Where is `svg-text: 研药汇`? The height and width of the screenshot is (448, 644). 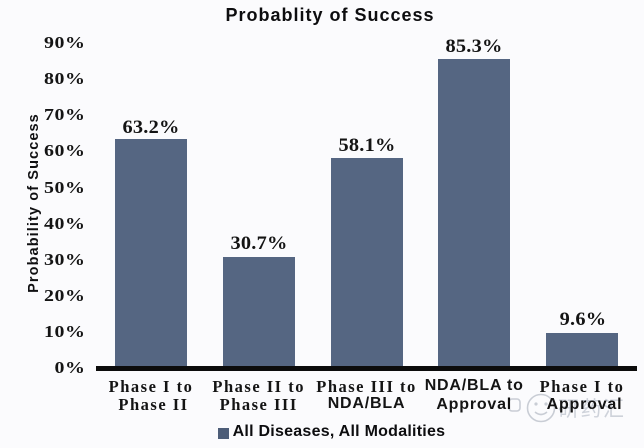
svg-text: 研药汇 is located at coordinates (592, 409).